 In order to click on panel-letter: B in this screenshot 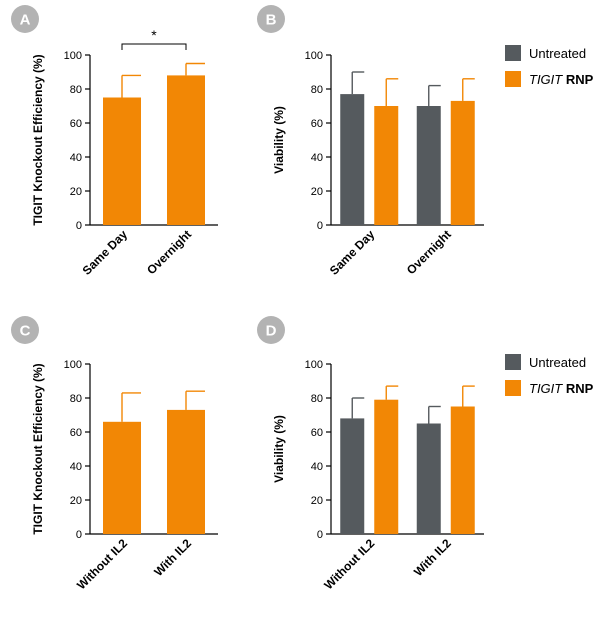, I will do `click(271, 20)`.